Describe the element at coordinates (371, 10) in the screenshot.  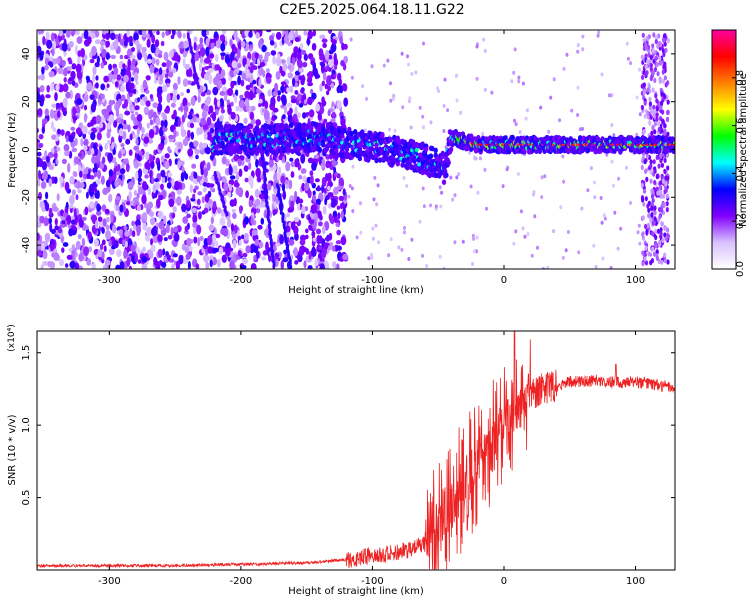
I see `figure-title: C2E5.2025.064.18.11.G22` at that location.